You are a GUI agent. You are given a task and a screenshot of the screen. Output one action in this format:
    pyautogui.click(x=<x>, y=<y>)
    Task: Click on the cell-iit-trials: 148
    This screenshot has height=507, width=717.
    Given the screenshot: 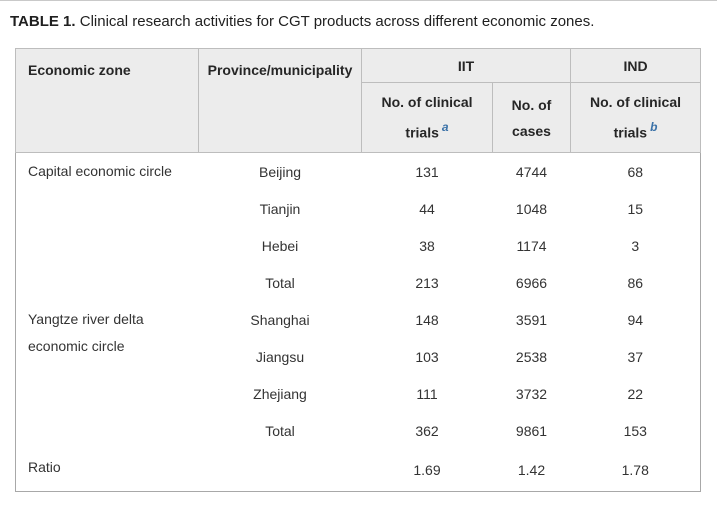 What is the action you would take?
    pyautogui.click(x=427, y=319)
    